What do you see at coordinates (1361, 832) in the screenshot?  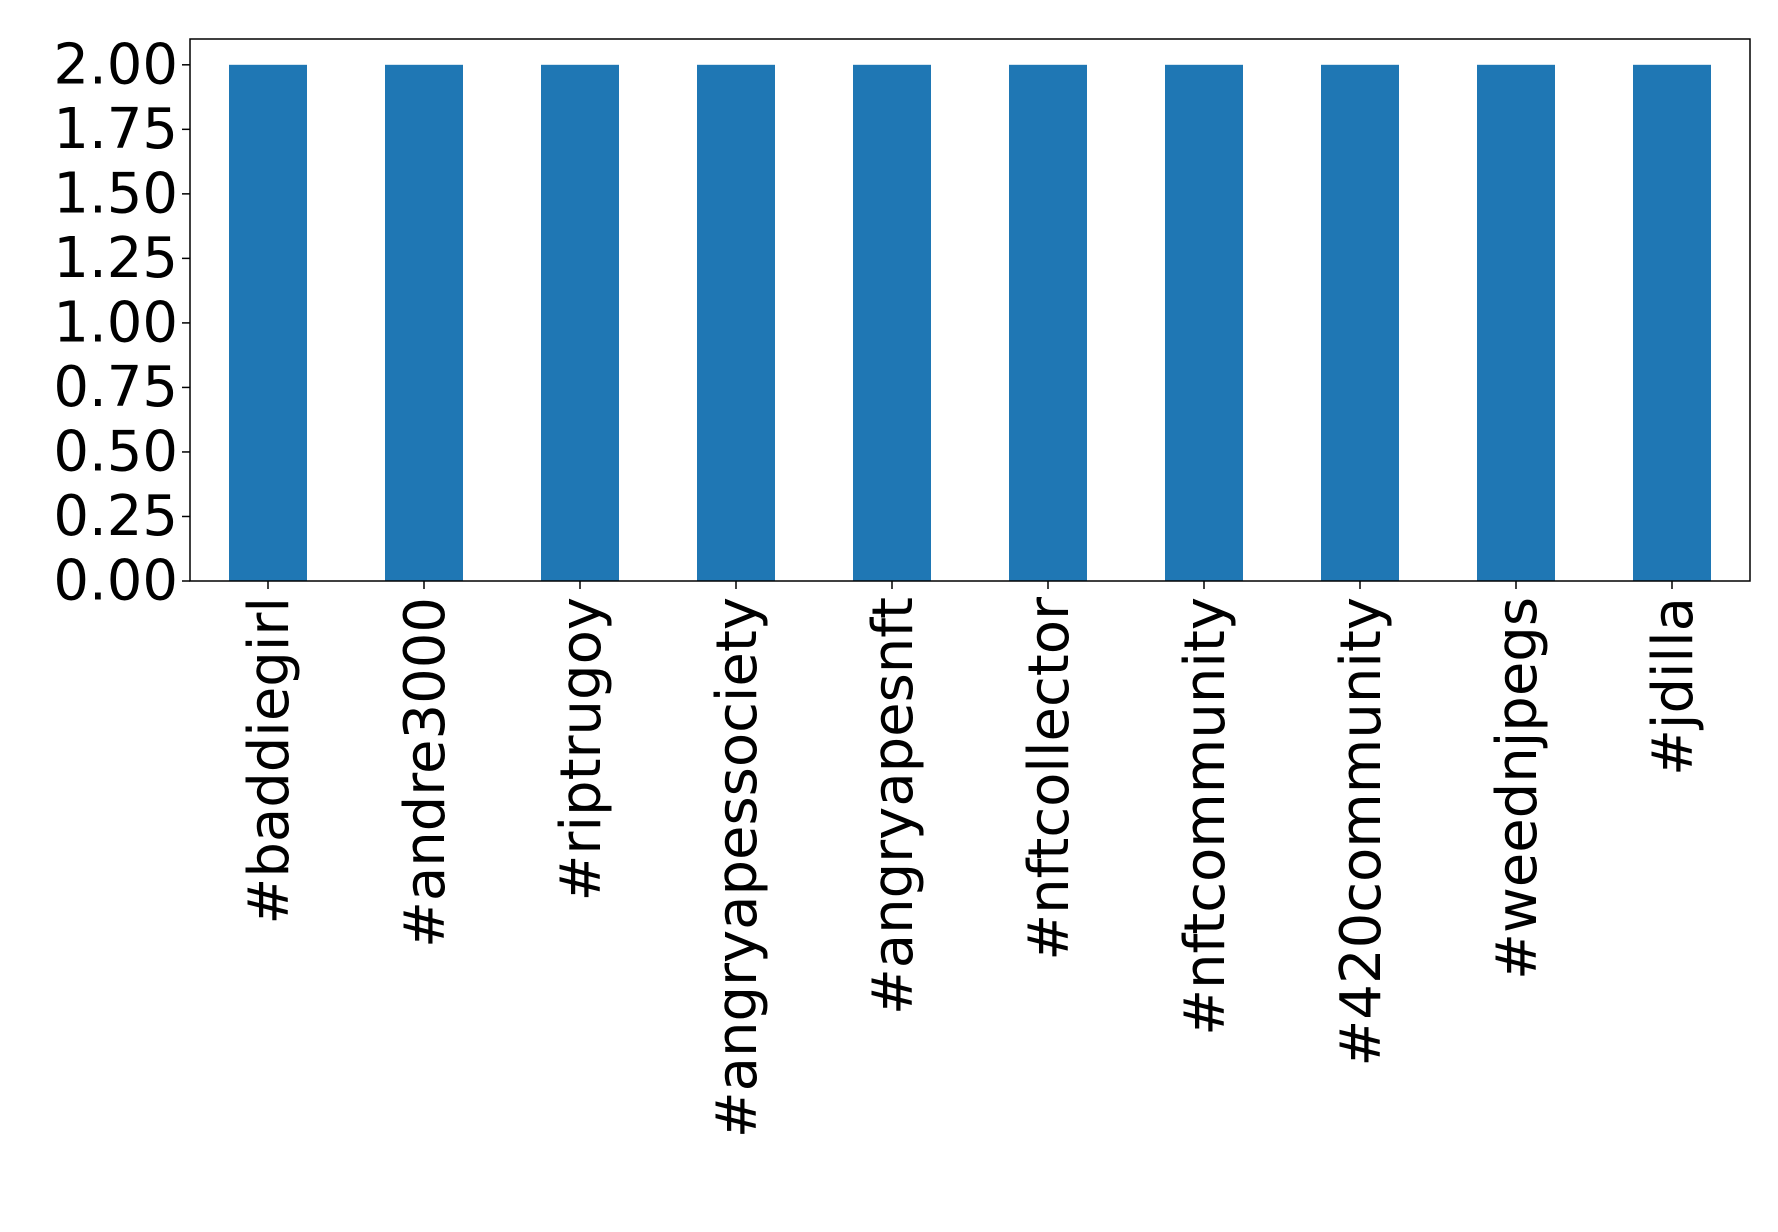 I see `x-tick-label: #420community` at bounding box center [1361, 832].